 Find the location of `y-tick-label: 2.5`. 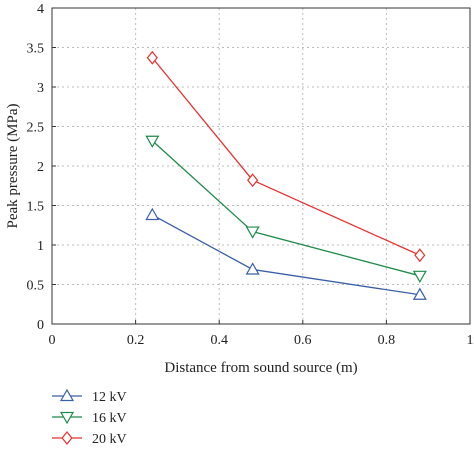

y-tick-label: 2.5 is located at coordinates (36, 128).